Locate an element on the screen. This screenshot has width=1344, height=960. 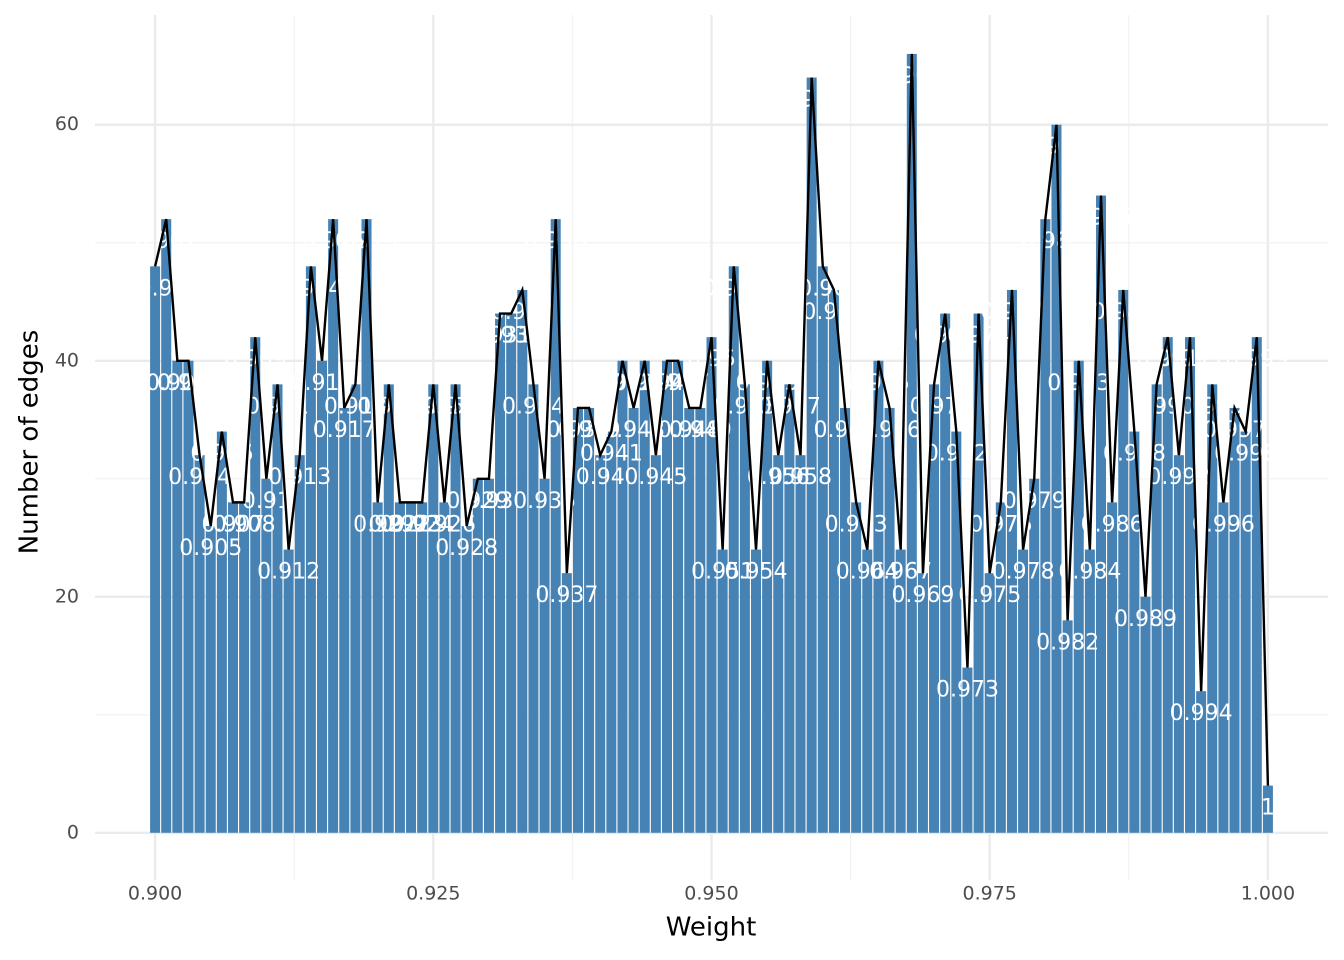
bar-label: 0.94 is located at coordinates (600, 477).